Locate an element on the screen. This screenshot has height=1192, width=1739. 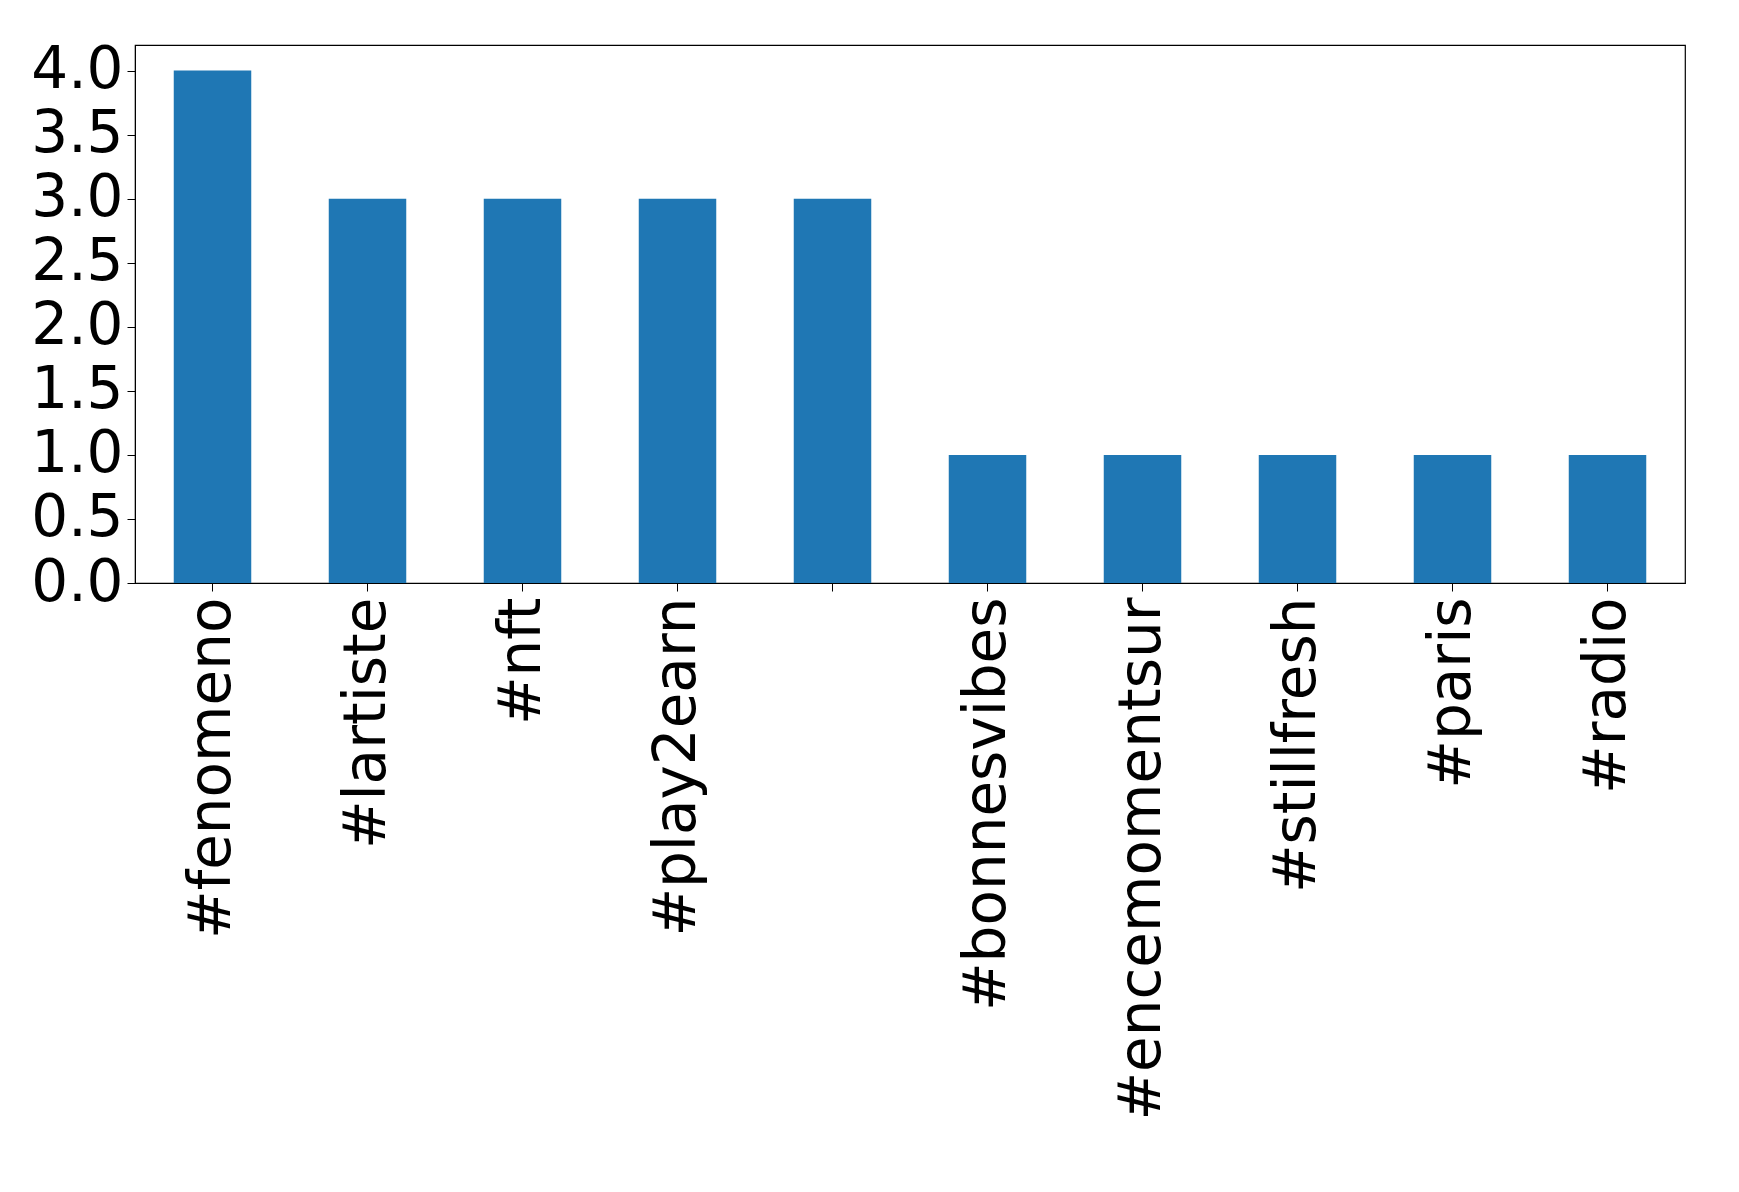
x-tick-label: #encemomentsur is located at coordinates (1139, 859).